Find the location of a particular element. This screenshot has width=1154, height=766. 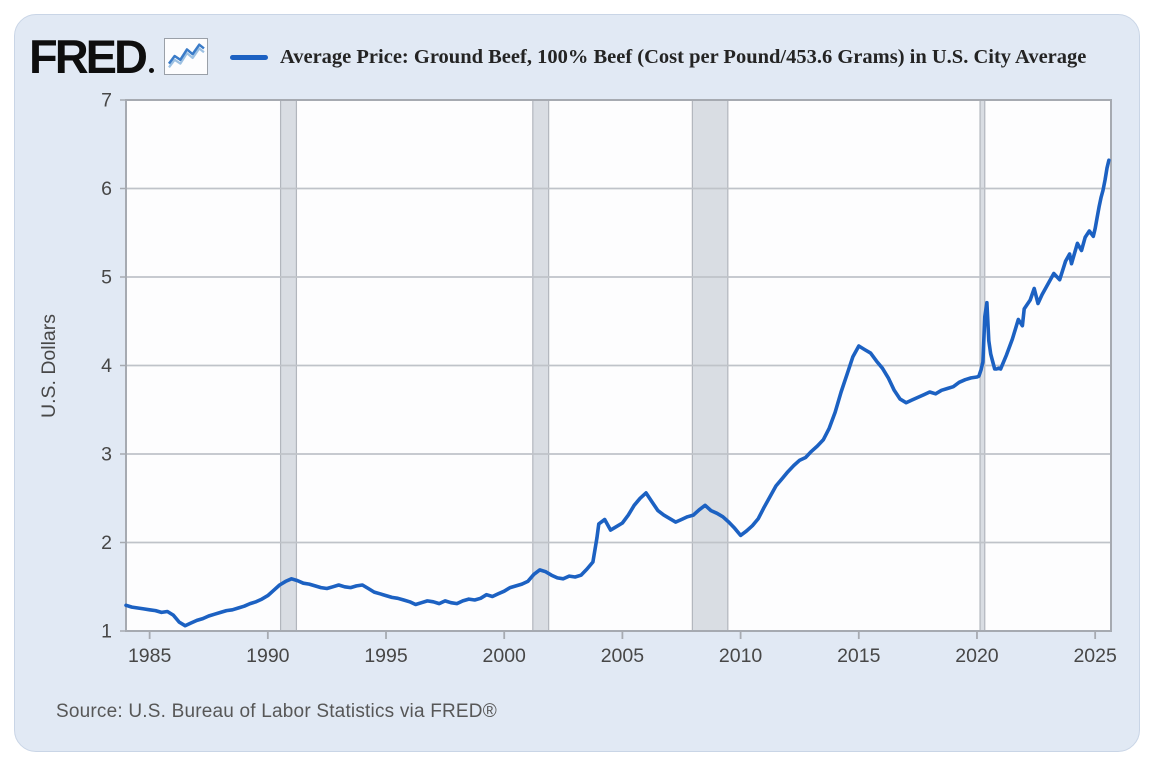

fred-chart-icon is located at coordinates (185, 56).